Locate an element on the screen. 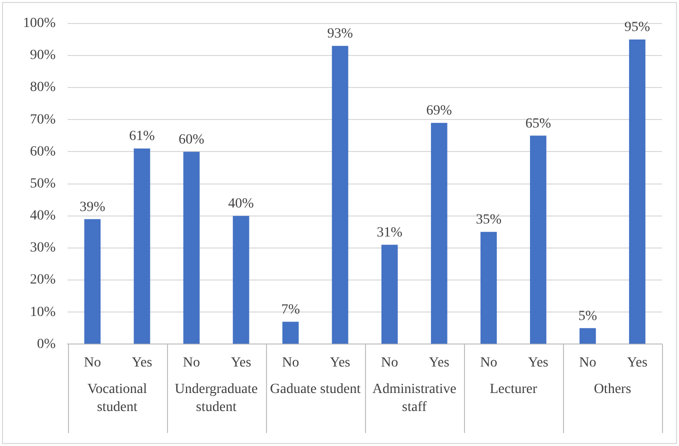  data-label: 40% is located at coordinates (241, 204).